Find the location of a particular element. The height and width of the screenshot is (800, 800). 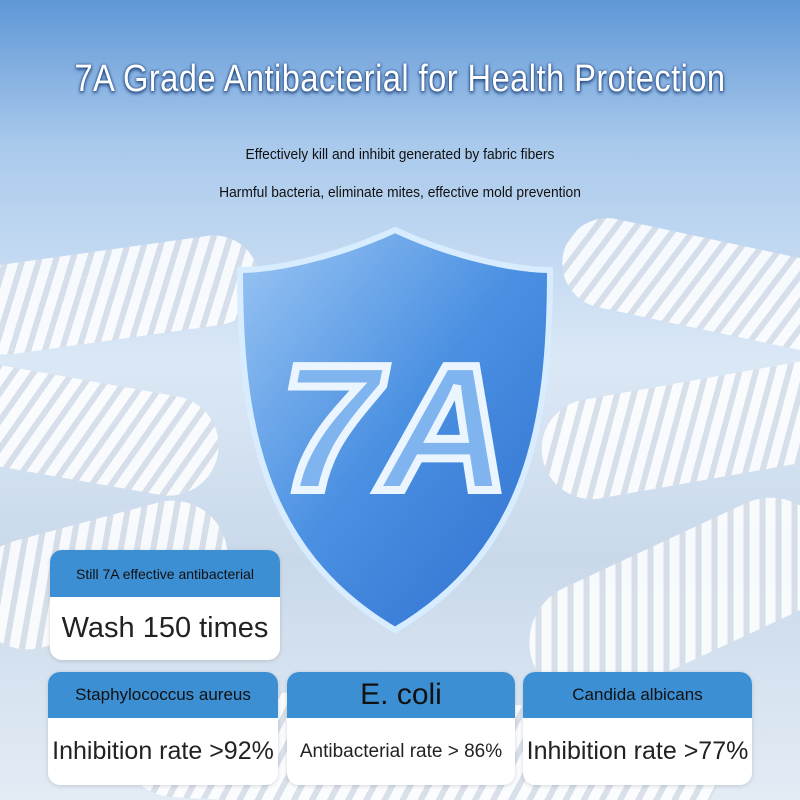

wash-card-body: Wash 150 times is located at coordinates (165, 628).